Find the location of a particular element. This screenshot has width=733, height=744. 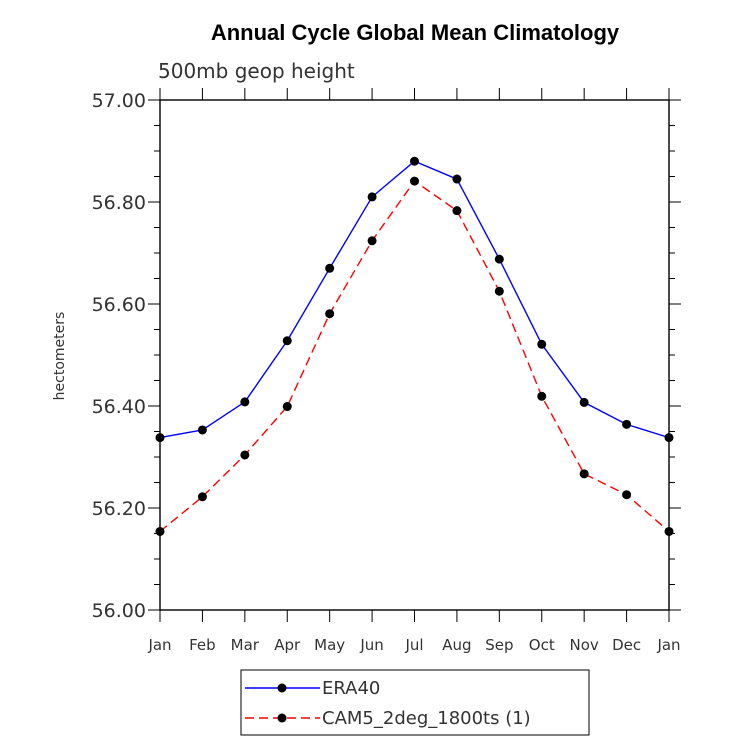

legend-label: CAM5_2deg_1800ts (1) is located at coordinates (426, 718).